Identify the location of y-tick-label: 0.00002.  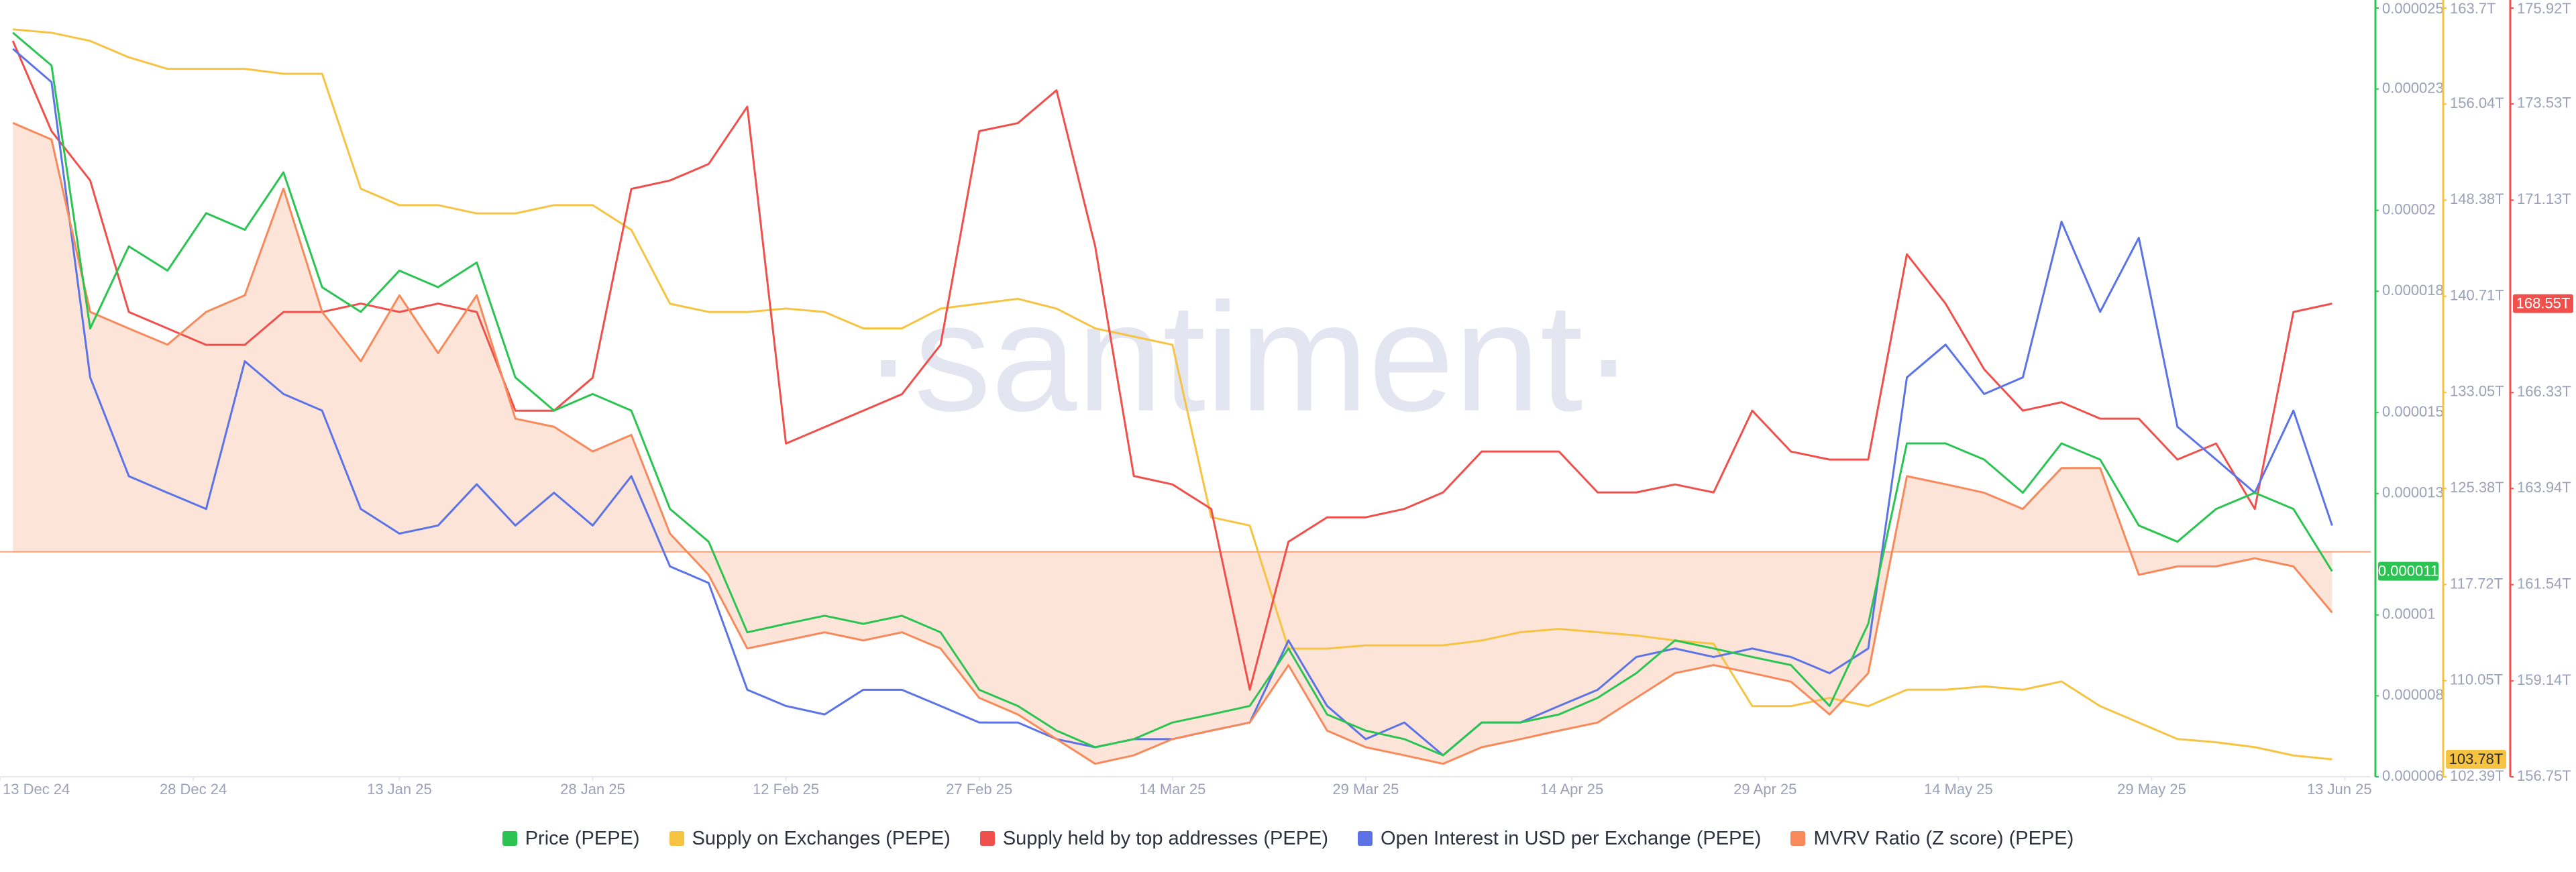
(2409, 209).